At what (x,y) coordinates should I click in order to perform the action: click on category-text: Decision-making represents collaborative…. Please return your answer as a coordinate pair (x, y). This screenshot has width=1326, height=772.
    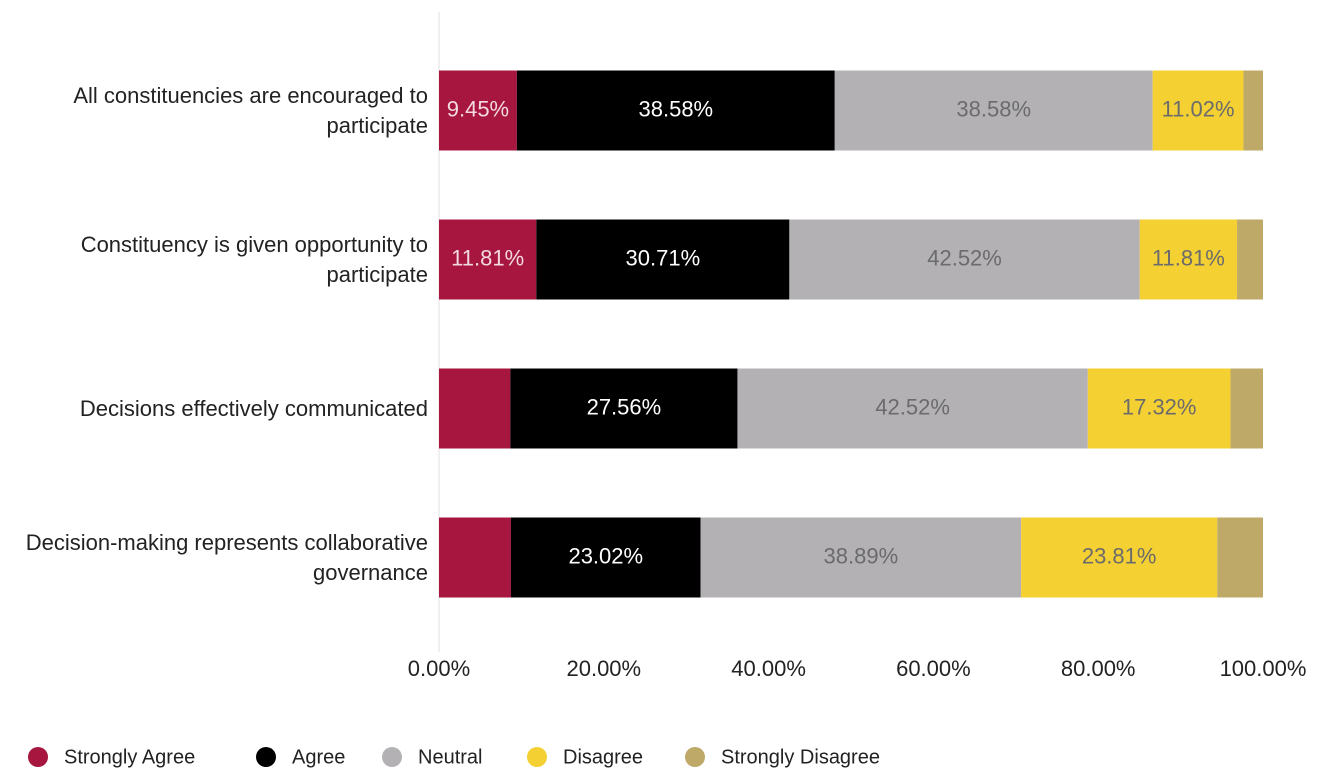
    Looking at the image, I should click on (226, 557).